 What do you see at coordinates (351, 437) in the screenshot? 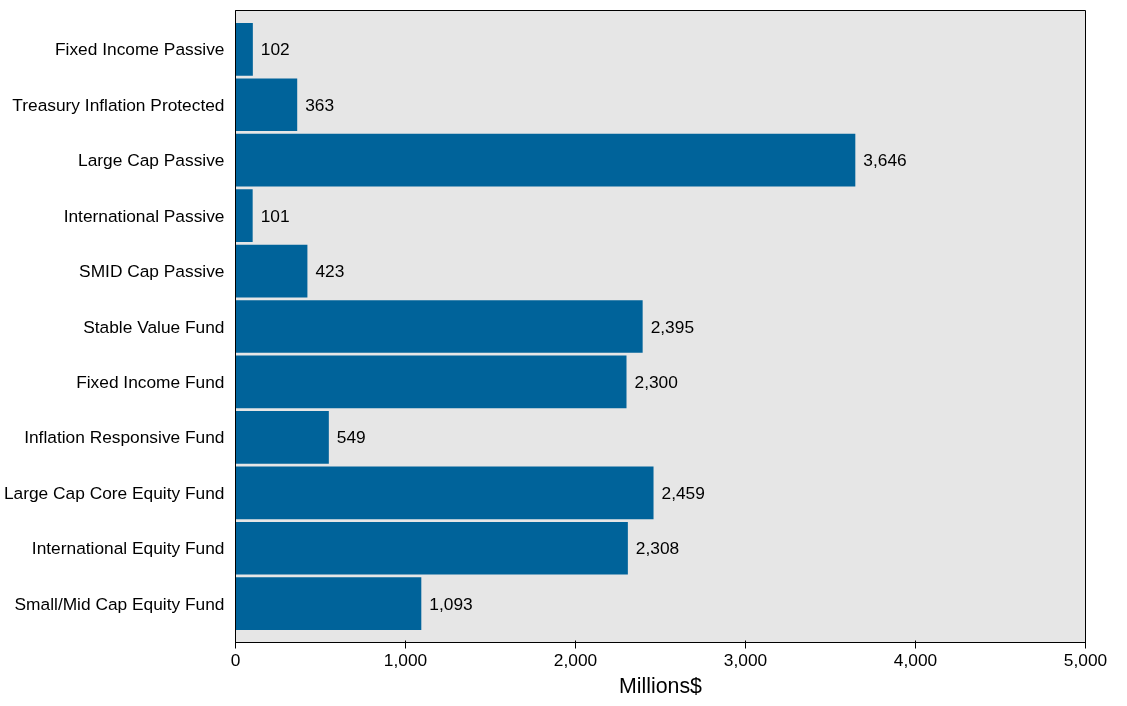
I see `data-label: 549` at bounding box center [351, 437].